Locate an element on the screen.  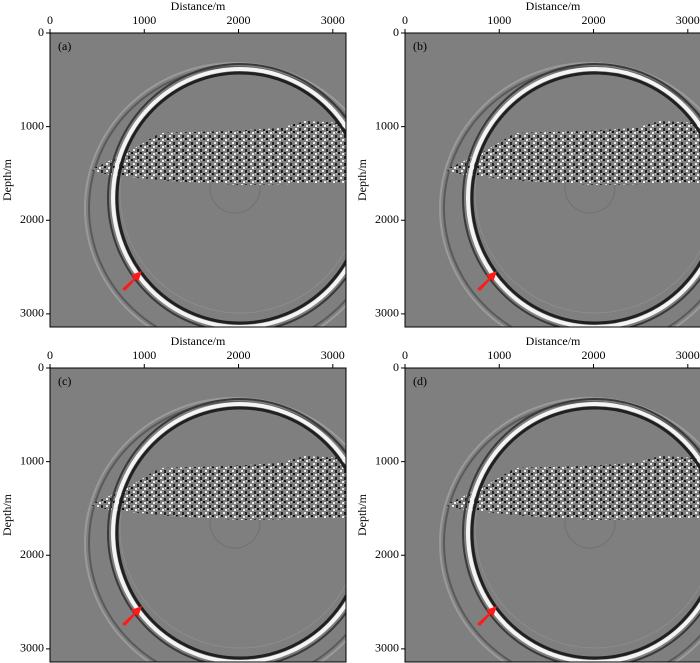
panel-label: (d) is located at coordinates (420, 381).